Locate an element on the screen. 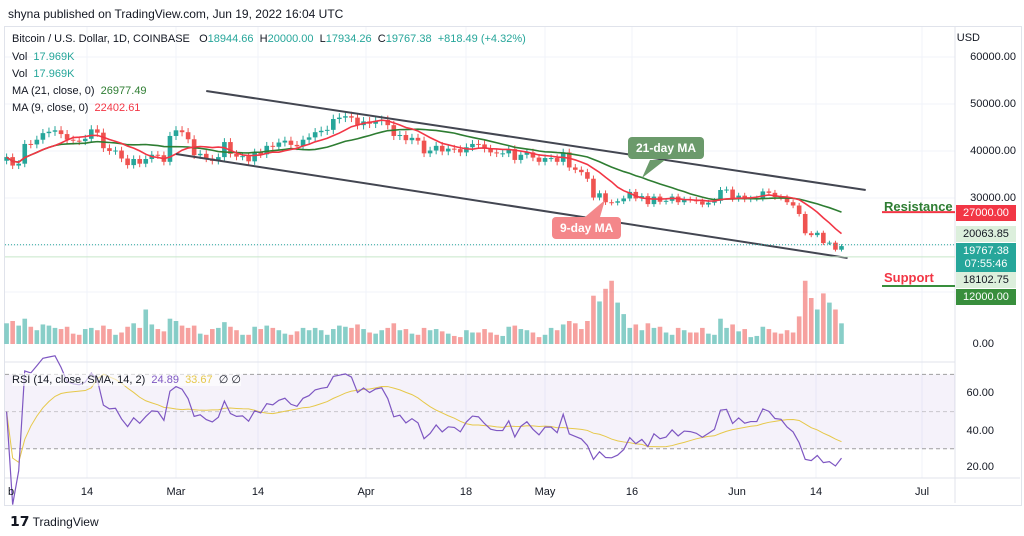  low-price-tag: 18102.75 is located at coordinates (986, 280).